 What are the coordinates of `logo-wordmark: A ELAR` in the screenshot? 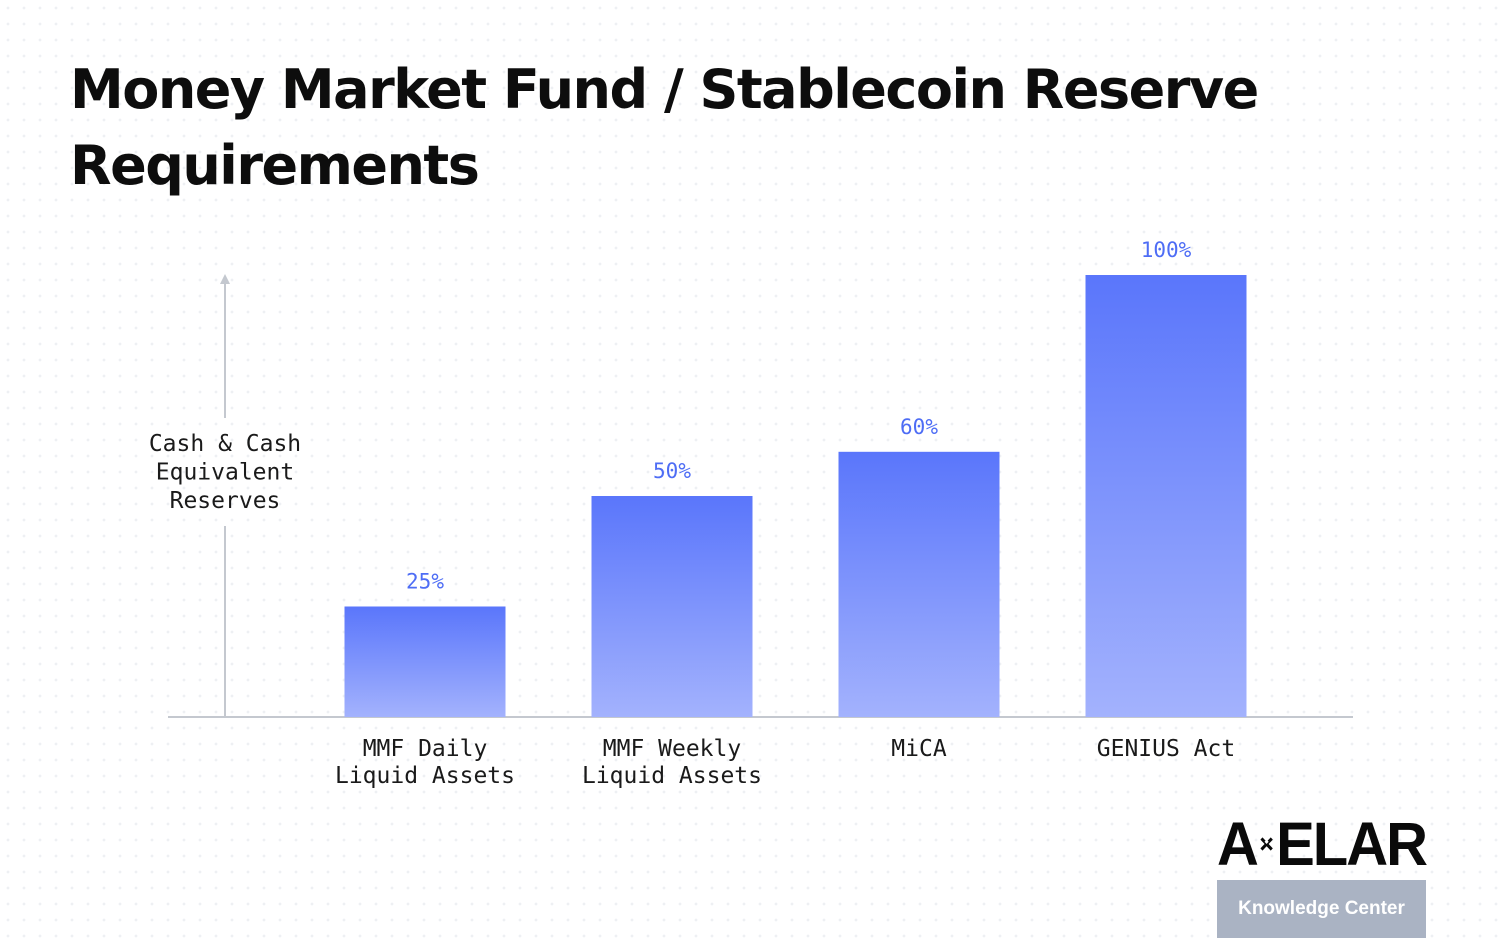 It's located at (1322, 844).